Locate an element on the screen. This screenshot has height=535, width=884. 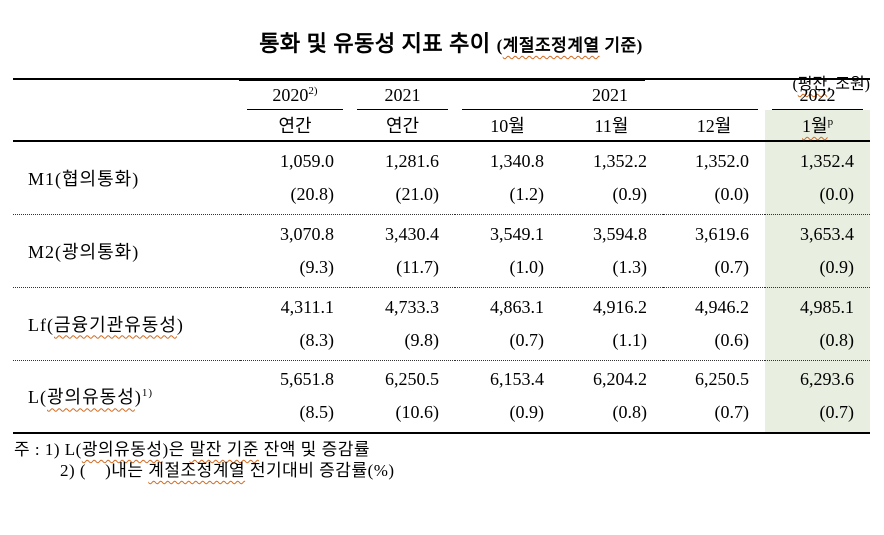
value-cell: 1,352.0 (0.0) is located at coordinates (722, 177).